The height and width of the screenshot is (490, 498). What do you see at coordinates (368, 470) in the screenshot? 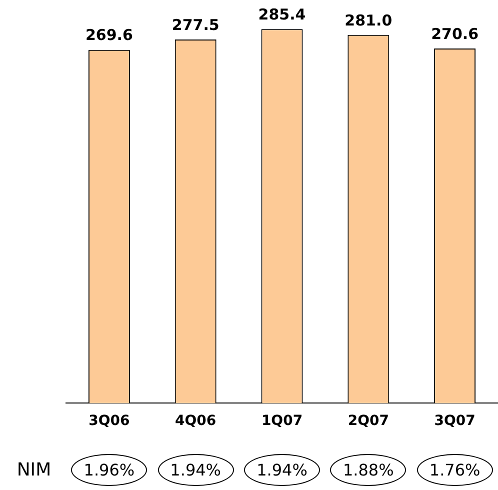
I see `text: 1.88%` at bounding box center [368, 470].